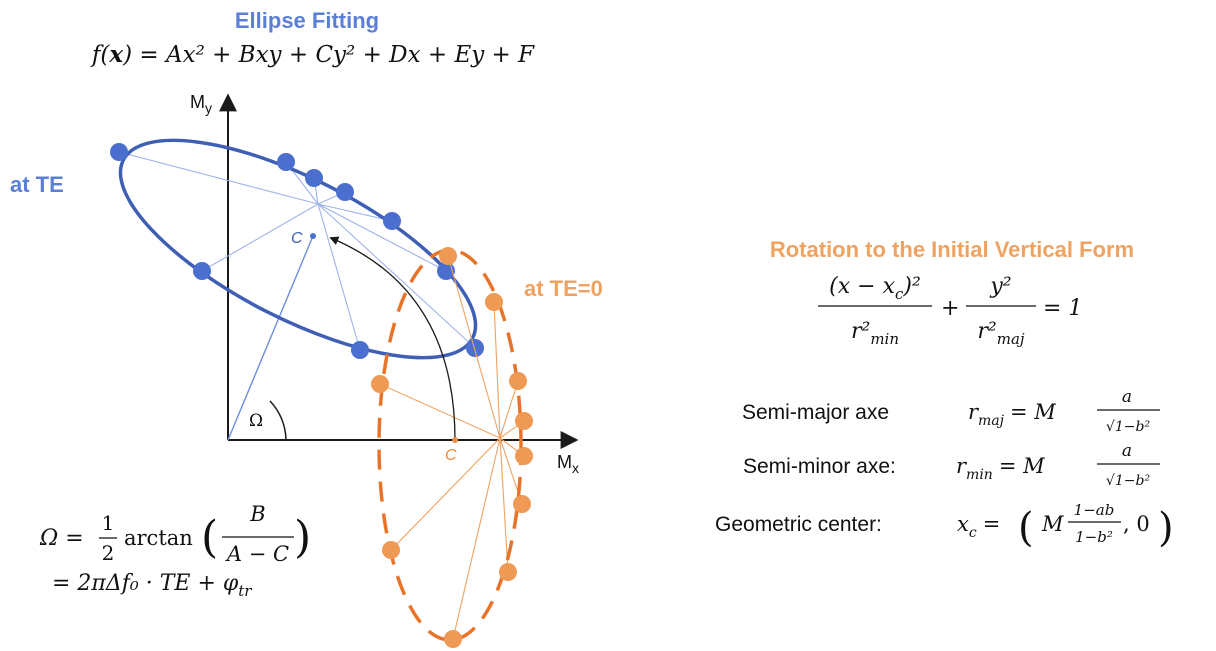 The height and width of the screenshot is (651, 1216). I want to click on svg-text: 2, so click(108, 553).